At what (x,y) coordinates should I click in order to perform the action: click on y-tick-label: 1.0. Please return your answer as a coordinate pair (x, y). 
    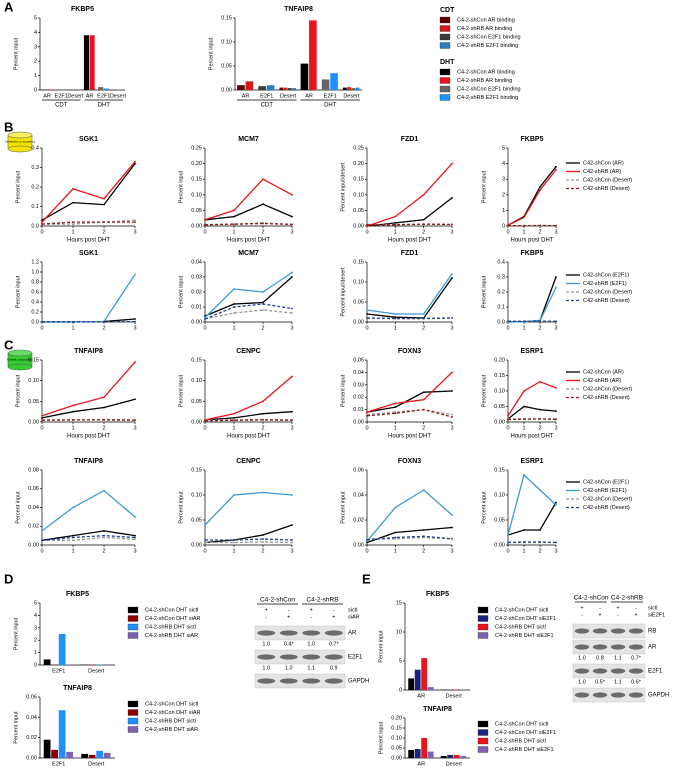
    Looking at the image, I should click on (35, 272).